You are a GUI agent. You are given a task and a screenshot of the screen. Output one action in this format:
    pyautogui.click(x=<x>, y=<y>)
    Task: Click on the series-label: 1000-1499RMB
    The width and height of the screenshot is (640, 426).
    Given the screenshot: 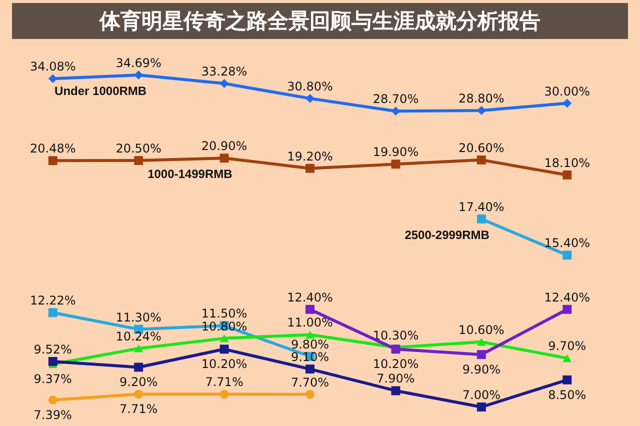 What is the action you would take?
    pyautogui.click(x=190, y=174)
    